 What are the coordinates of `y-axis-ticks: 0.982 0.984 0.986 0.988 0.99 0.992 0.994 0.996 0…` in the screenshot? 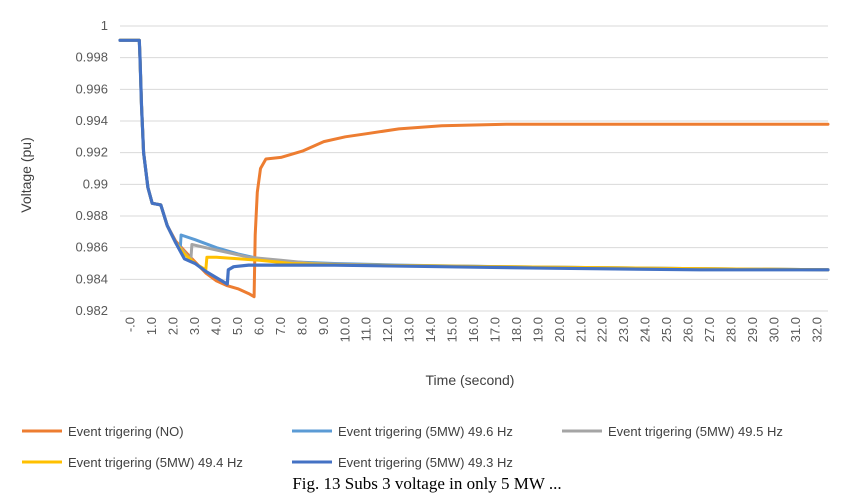 It's located at (91, 168).